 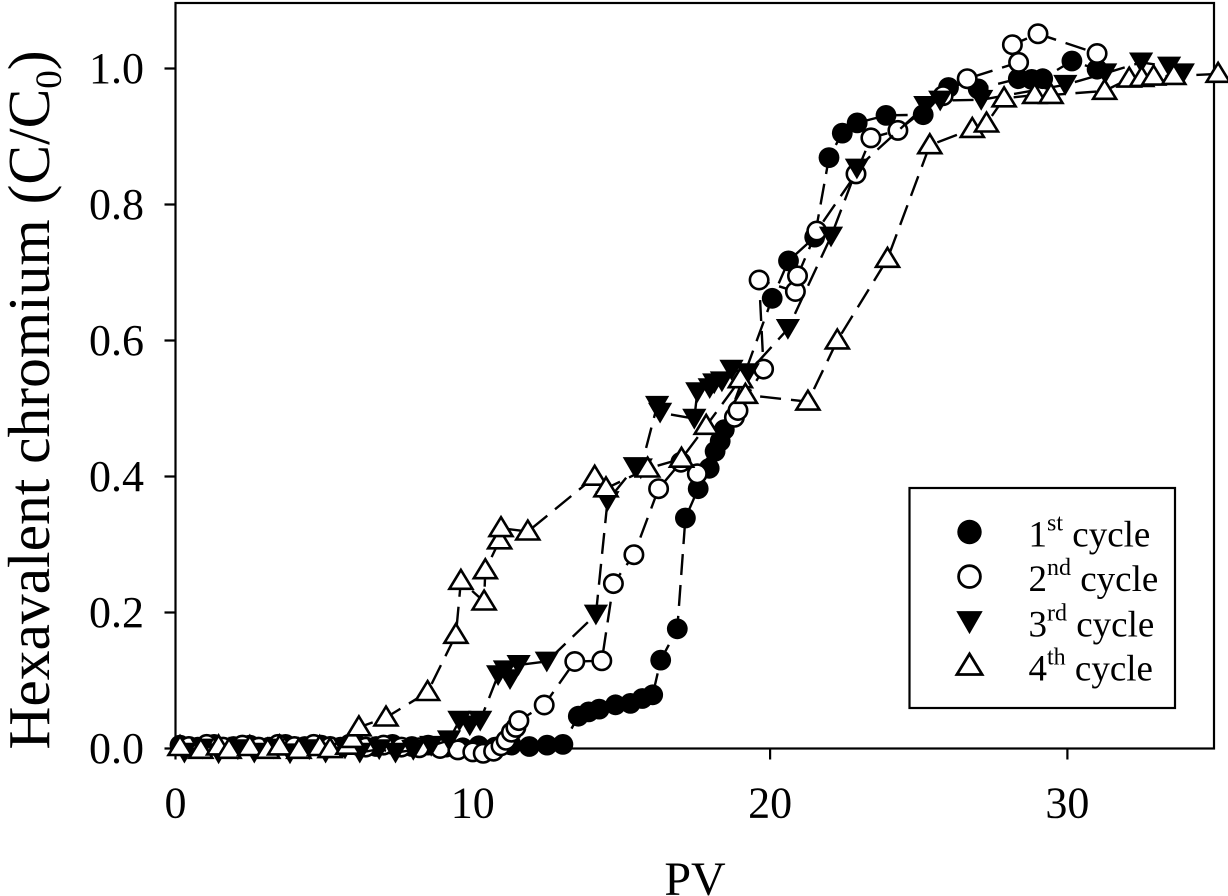 What do you see at coordinates (1092, 623) in the screenshot?
I see `svg-text: 3rd cycle` at bounding box center [1092, 623].